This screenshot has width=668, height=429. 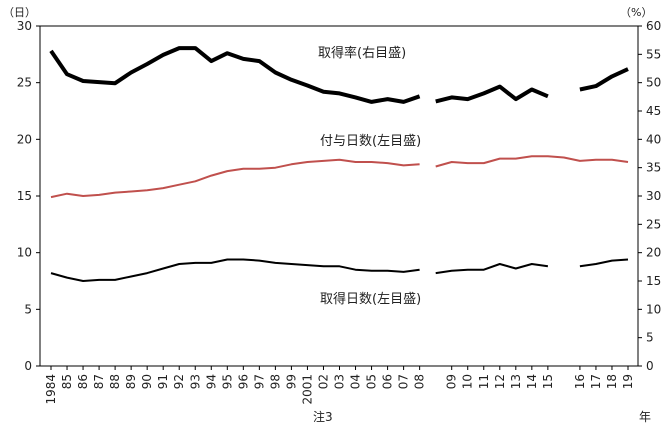 I want to click on x-tick-label: 09, so click(x=452, y=381).